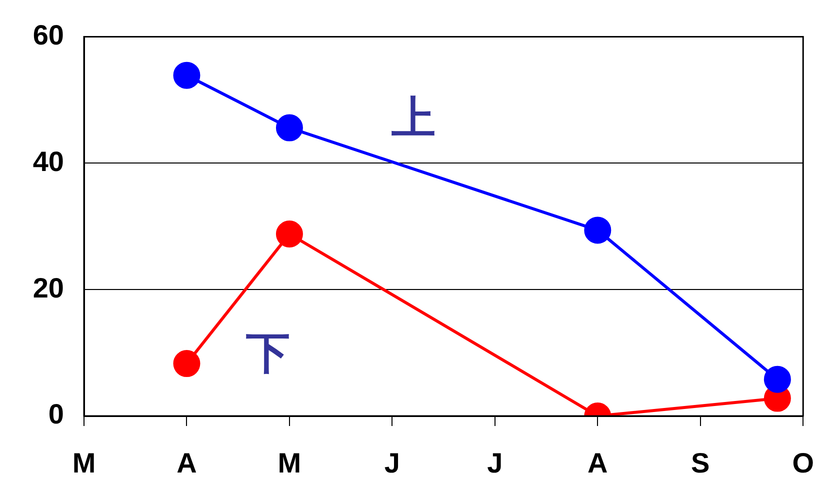 This screenshot has height=495, width=836. I want to click on y-tick-label: 40, so click(48, 161).